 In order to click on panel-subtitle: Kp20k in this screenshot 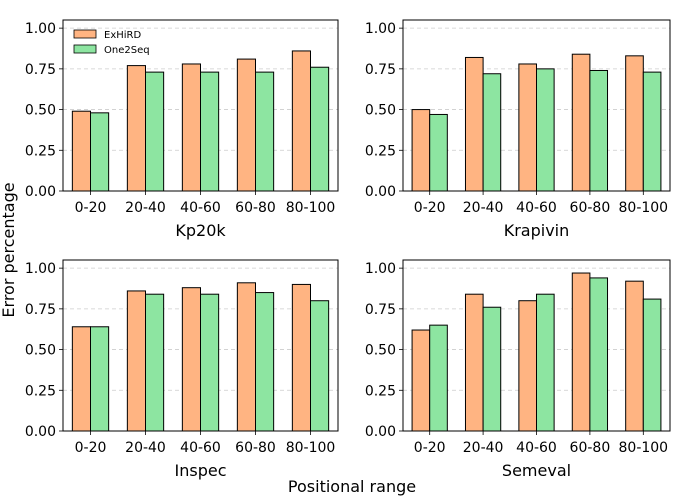, I will do `click(200, 230)`.